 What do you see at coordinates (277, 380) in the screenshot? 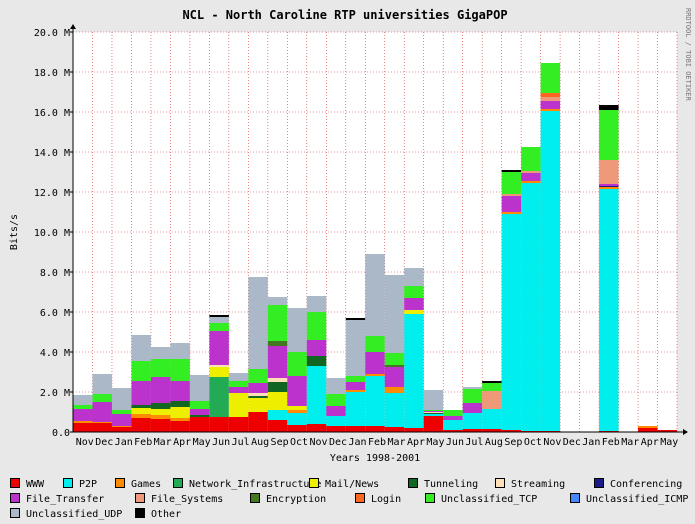
I see `bar-segment-streaming` at bounding box center [277, 380].